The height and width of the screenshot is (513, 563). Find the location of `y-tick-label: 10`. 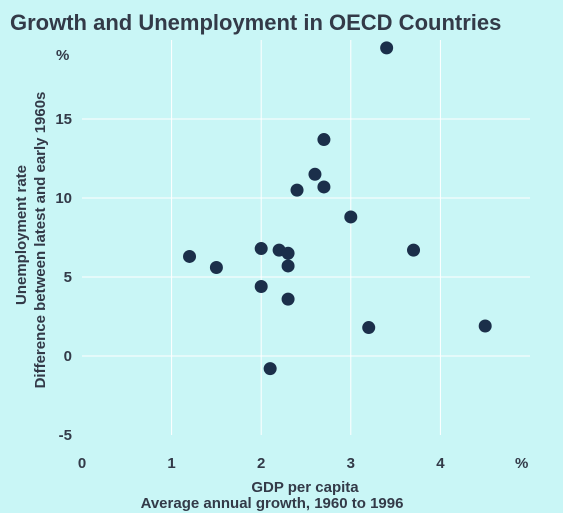

y-tick-label: 10 is located at coordinates (63, 198).